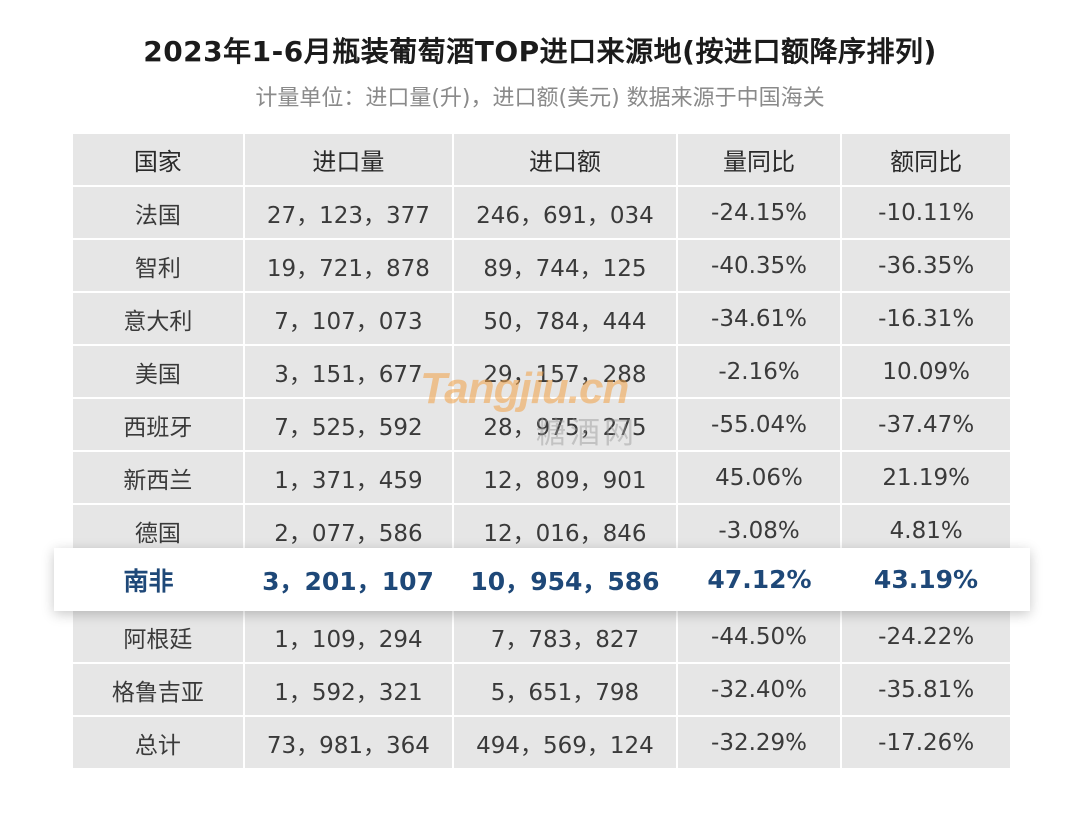 This screenshot has height=819, width=1080. What do you see at coordinates (158, 424) in the screenshot?
I see `cell-country: 西班牙` at bounding box center [158, 424].